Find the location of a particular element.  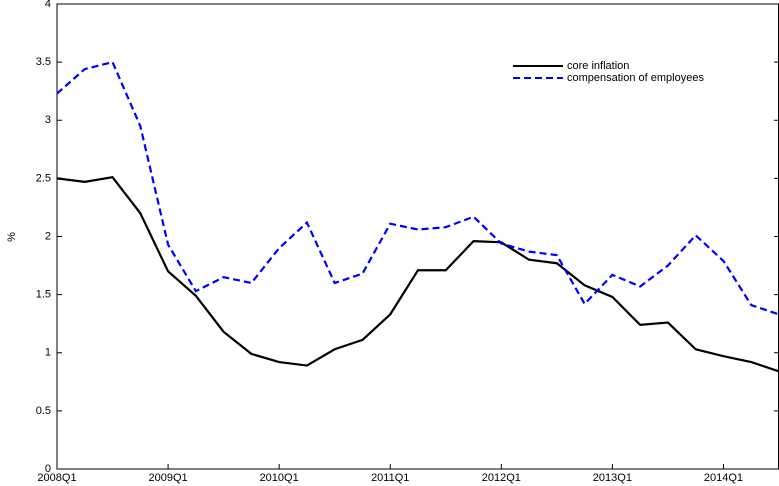

y-tick-label: 1.5 is located at coordinates (43, 295).